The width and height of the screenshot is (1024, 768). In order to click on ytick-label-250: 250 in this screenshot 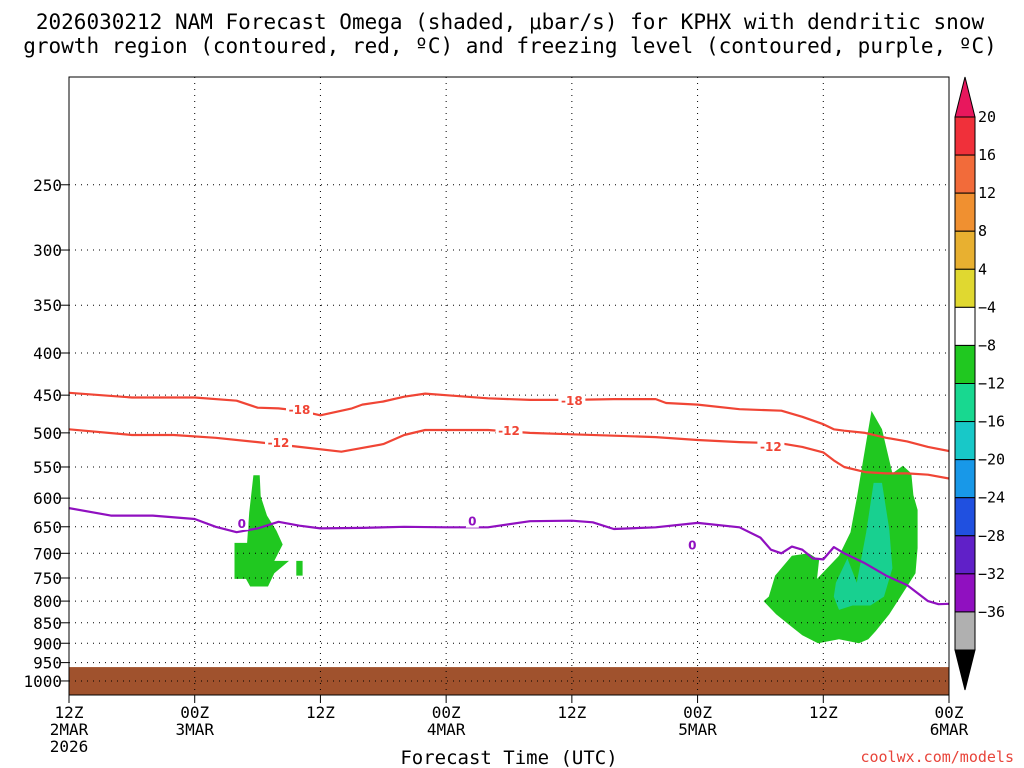, I will do `click(47, 185)`.